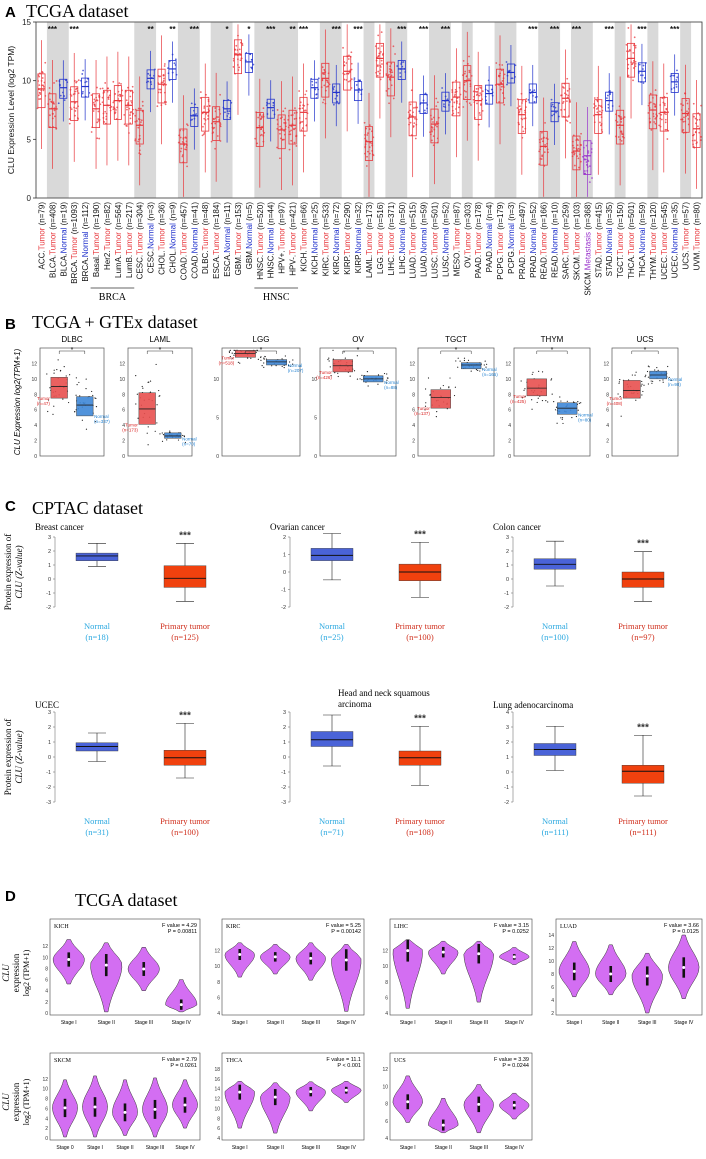  Describe the element at coordinates (386, 1139) in the screenshot. I see `panel-d-ytick-label: 4` at that location.